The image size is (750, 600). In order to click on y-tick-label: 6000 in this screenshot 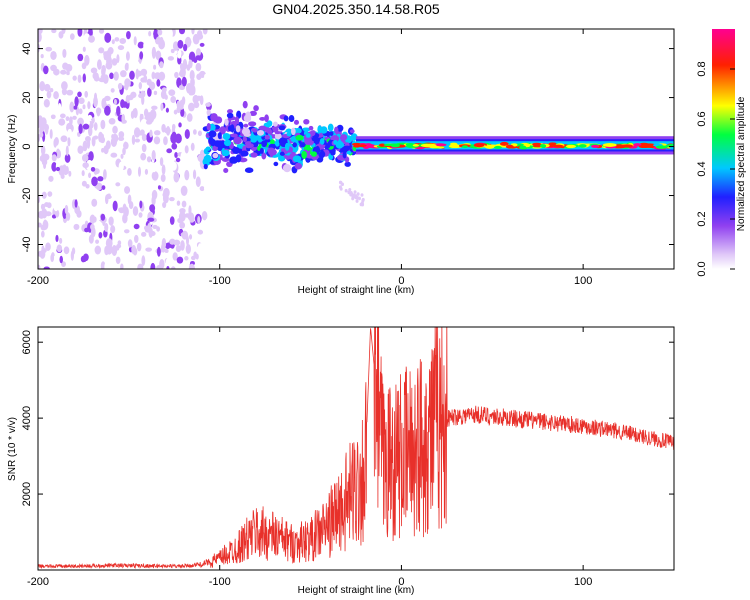, I will do `click(27, 342)`.